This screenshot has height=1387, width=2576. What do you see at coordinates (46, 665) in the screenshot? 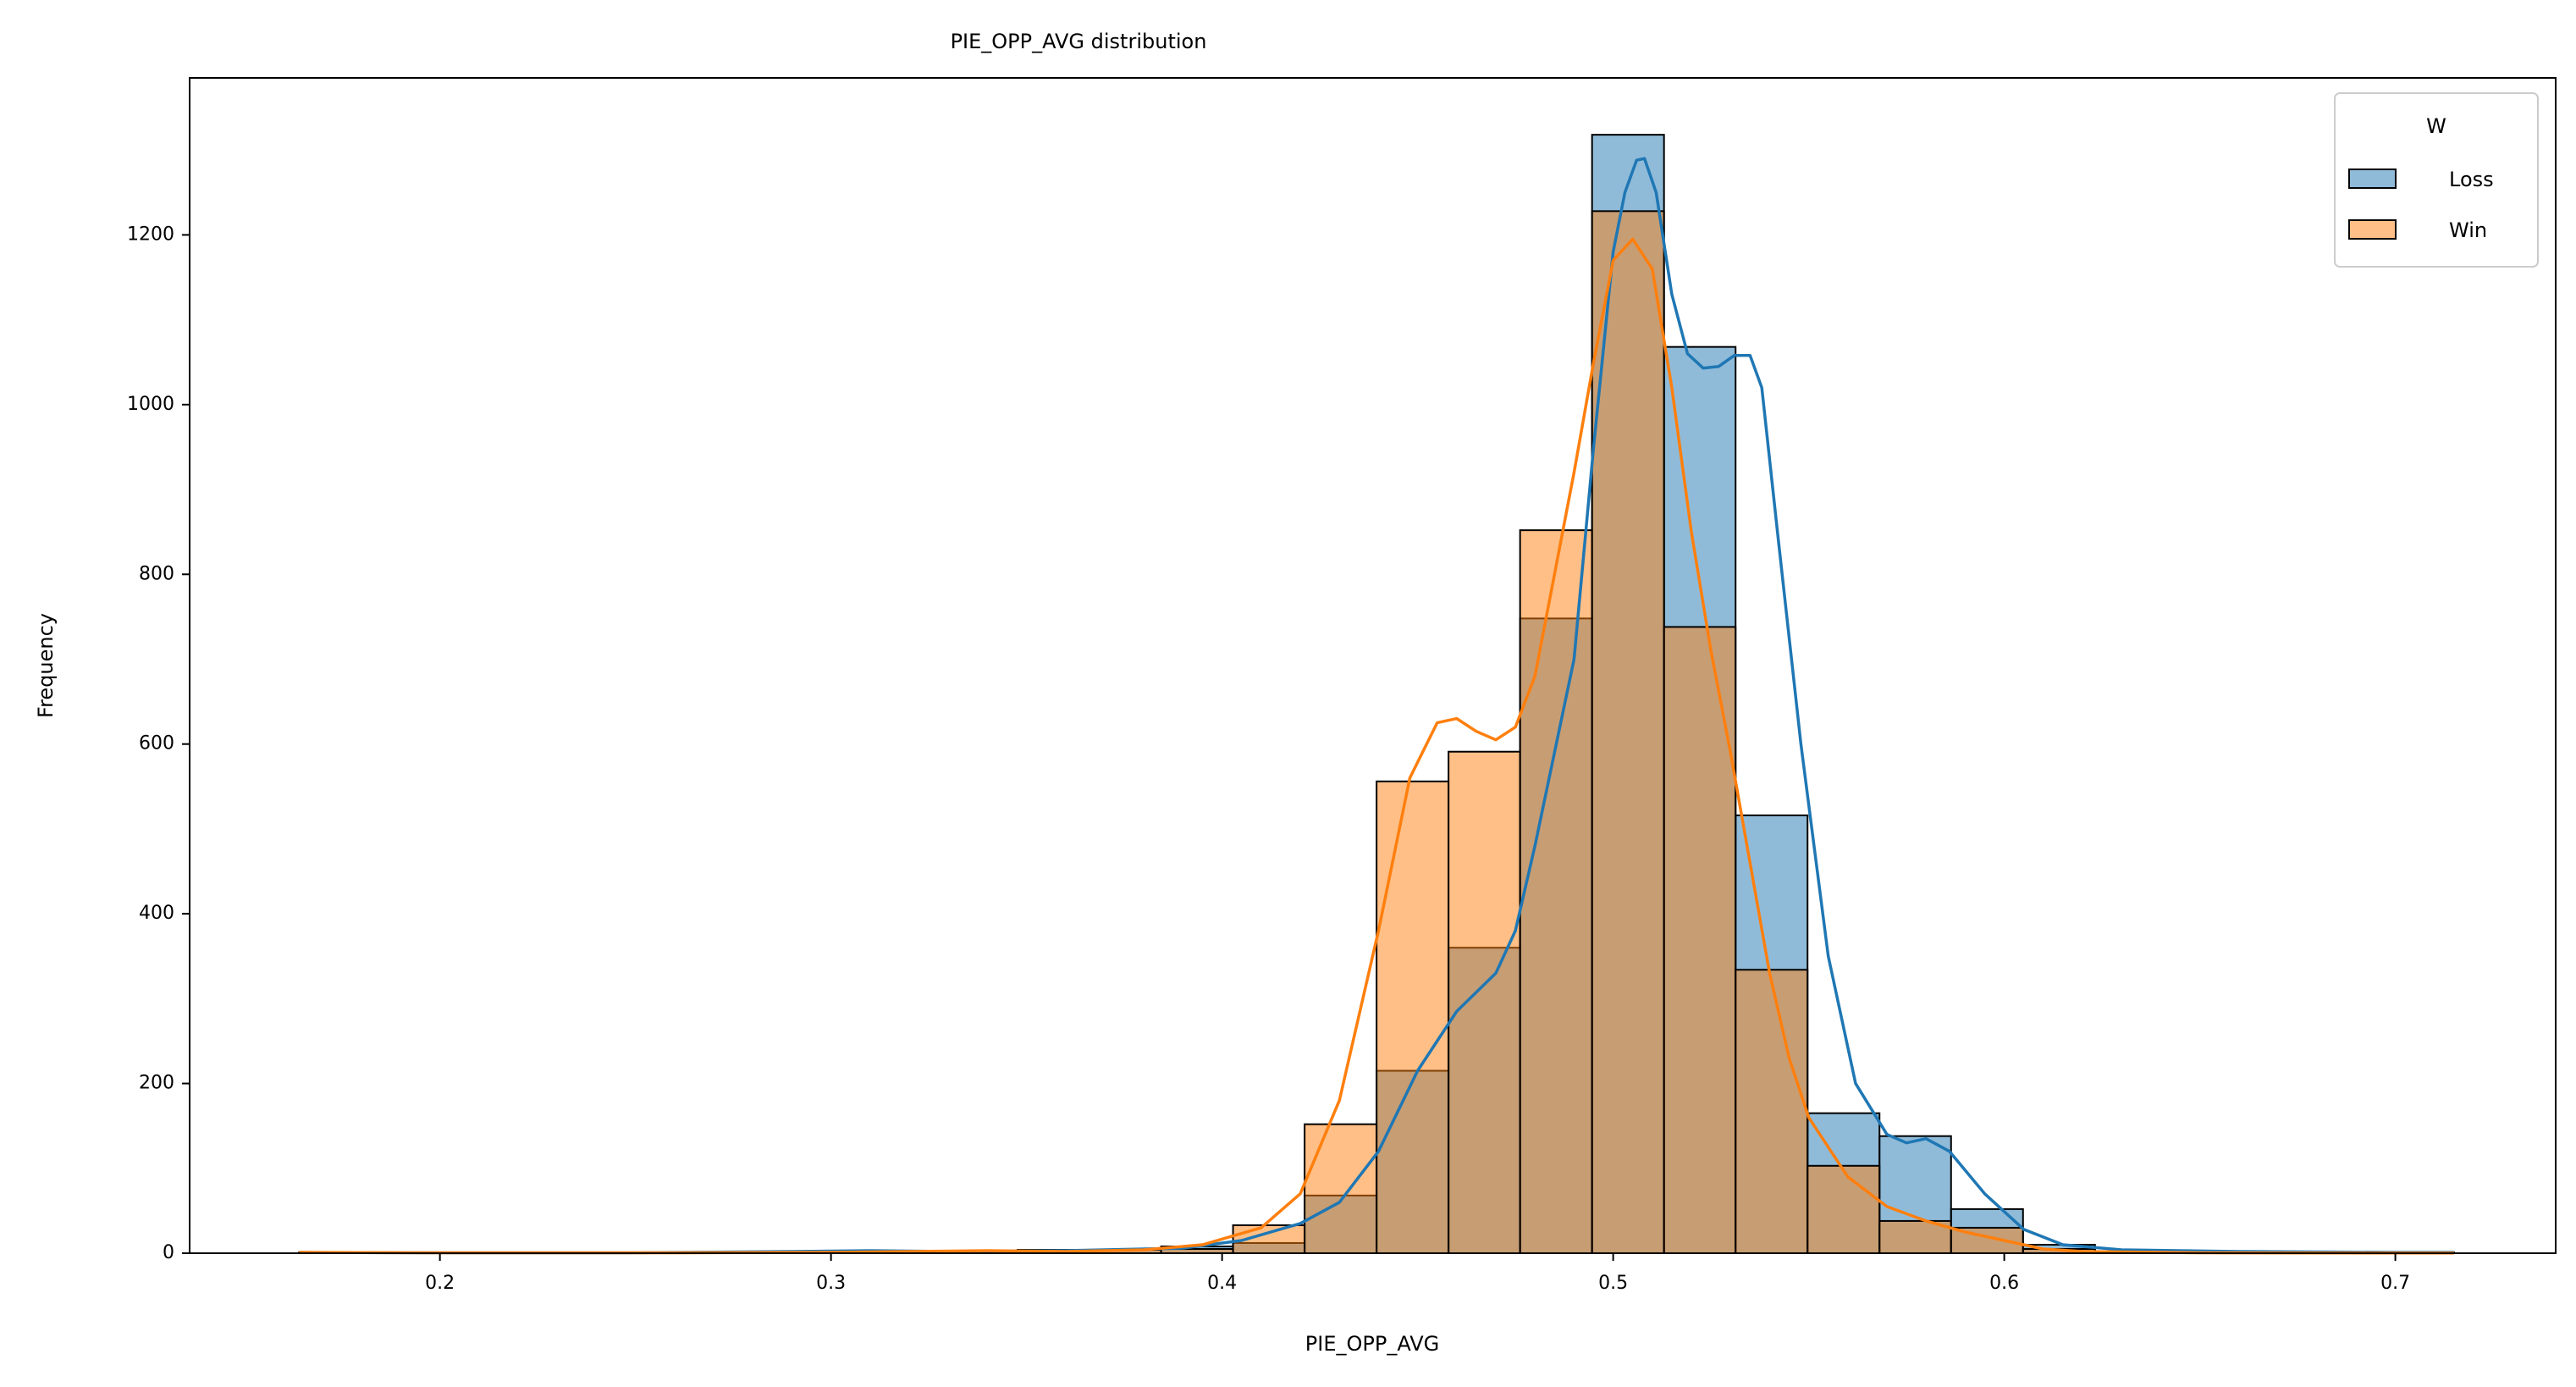
I see `y-axis-label: Frequency` at bounding box center [46, 665].